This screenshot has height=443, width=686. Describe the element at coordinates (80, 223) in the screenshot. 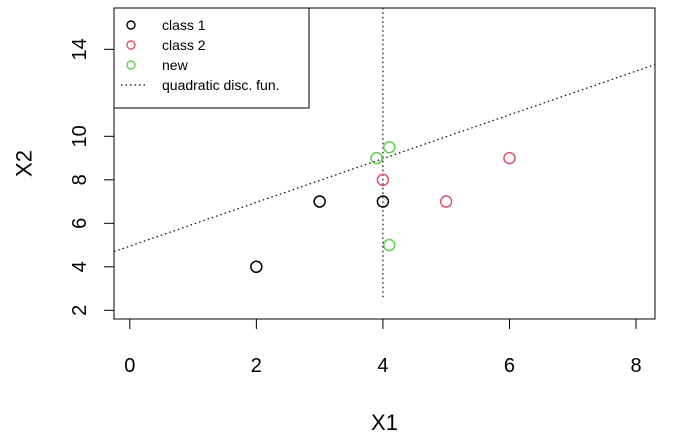

I see `y-tick-label-6: 6` at that location.